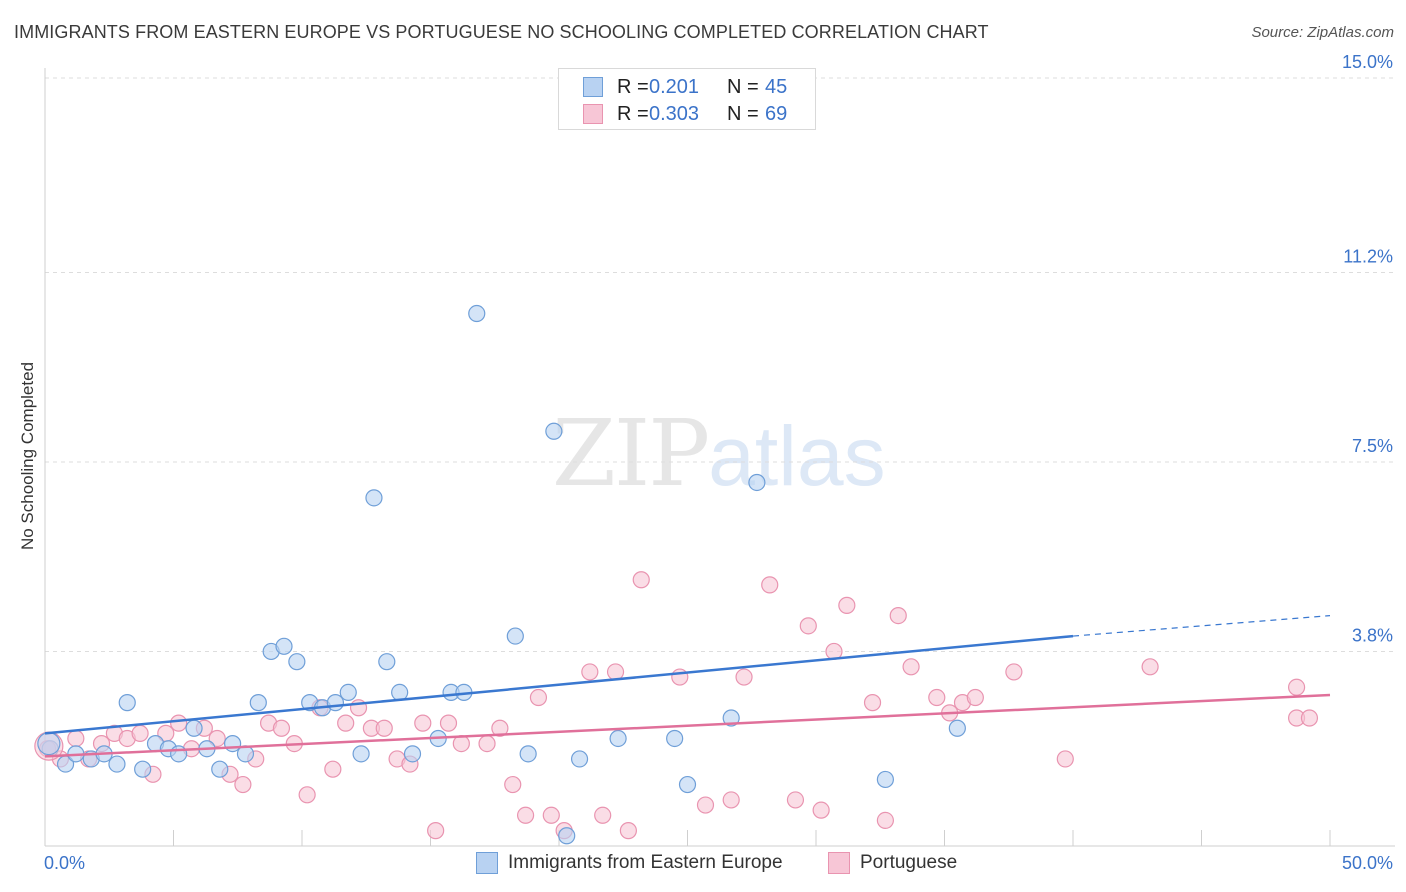  I want to click on y-tick-label: 3.8%, so click(1372, 635).